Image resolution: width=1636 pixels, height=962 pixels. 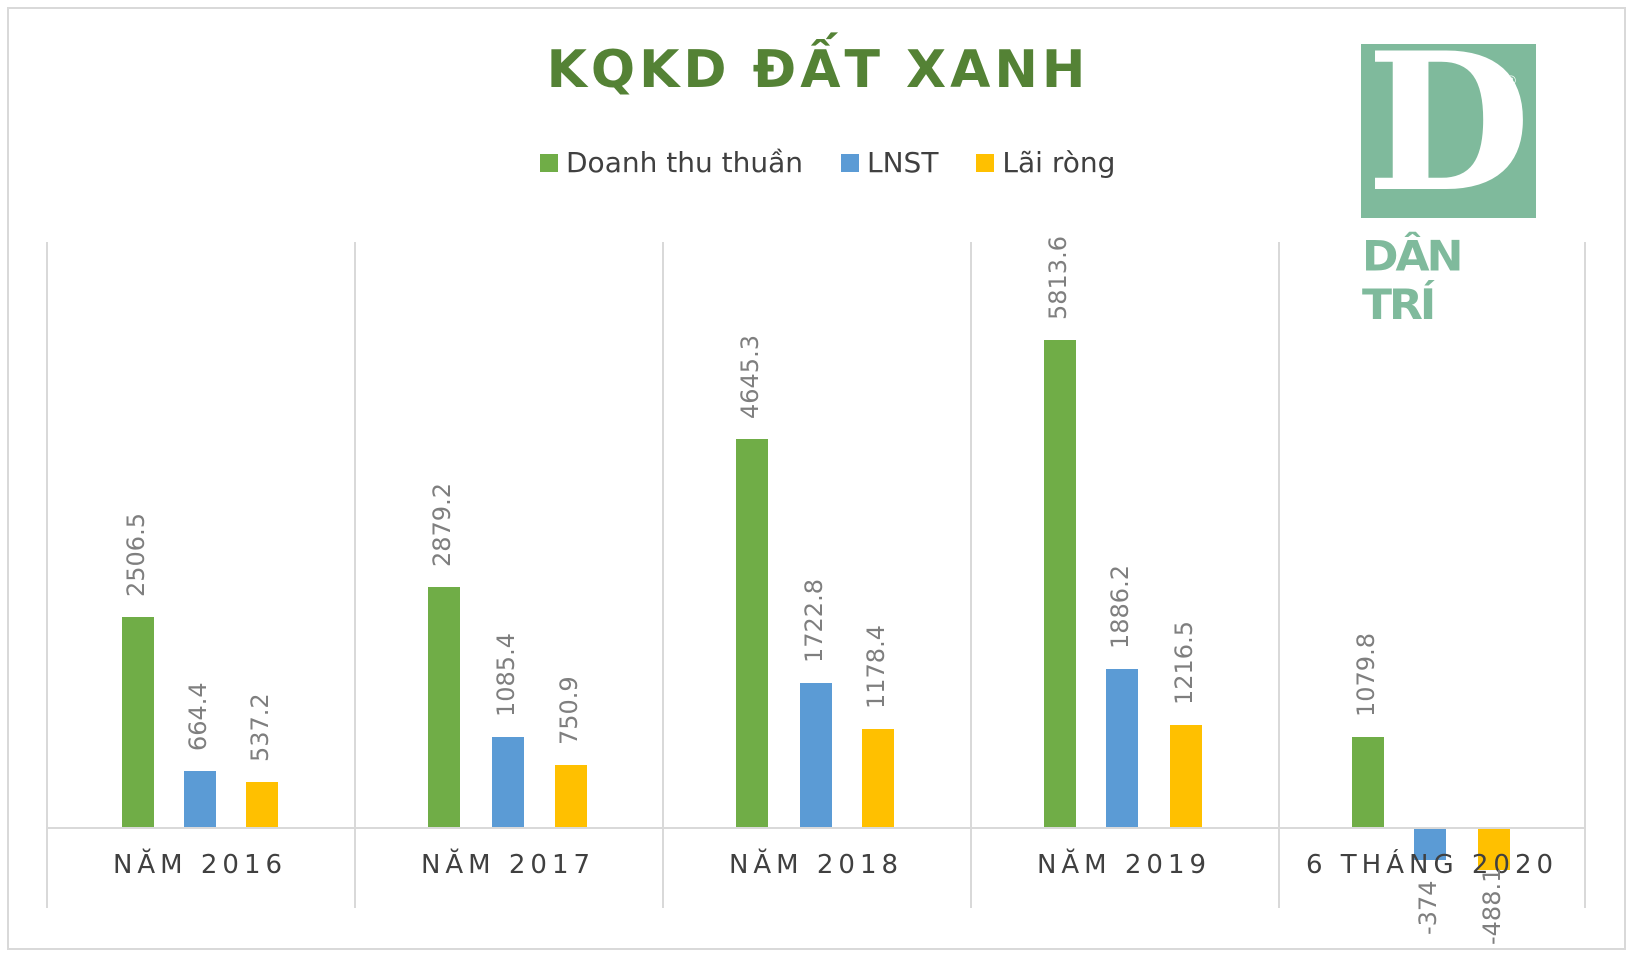 I want to click on bar-lr-2016, so click(x=262, y=804).